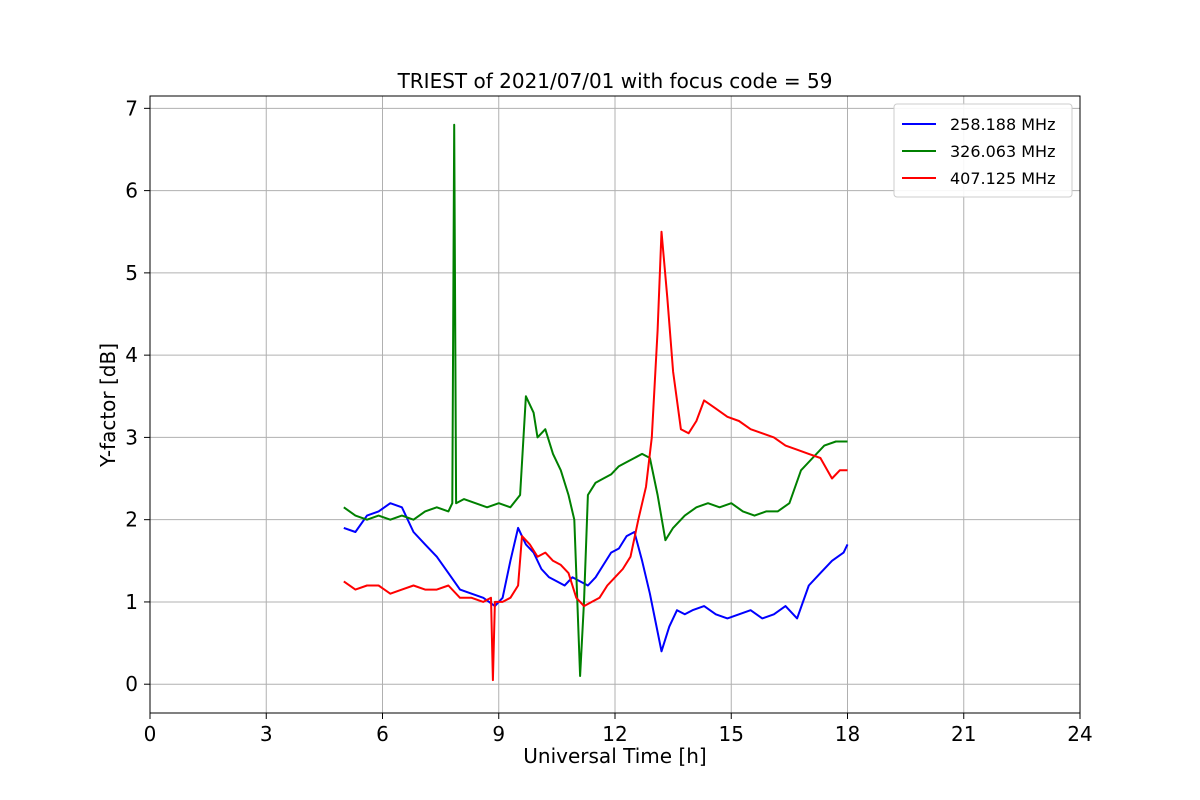  I want to click on x-tick-label: 9, so click(498, 734).